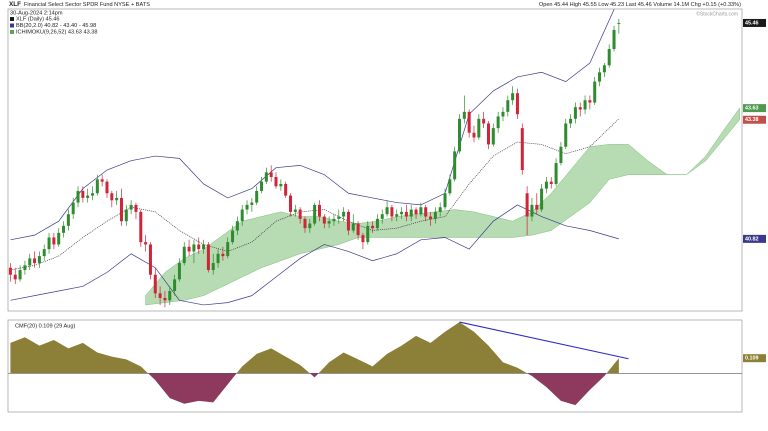 The height and width of the screenshot is (431, 768). I want to click on price-tag-label: 45.46, so click(752, 23).